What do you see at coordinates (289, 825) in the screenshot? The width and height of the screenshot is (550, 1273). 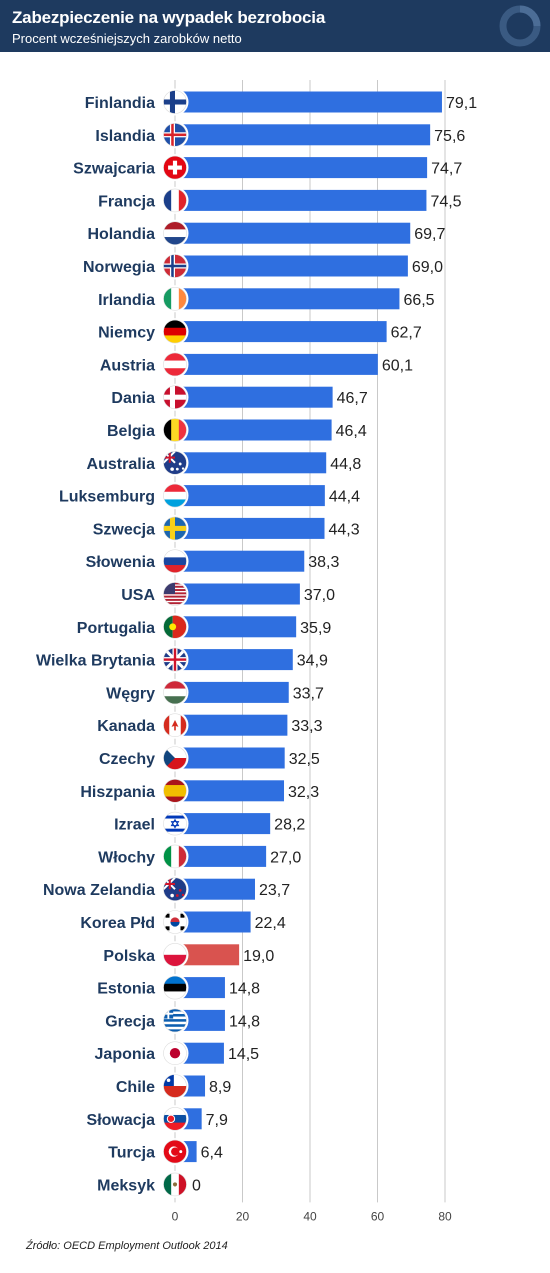 I see `value-label: 28,2` at bounding box center [289, 825].